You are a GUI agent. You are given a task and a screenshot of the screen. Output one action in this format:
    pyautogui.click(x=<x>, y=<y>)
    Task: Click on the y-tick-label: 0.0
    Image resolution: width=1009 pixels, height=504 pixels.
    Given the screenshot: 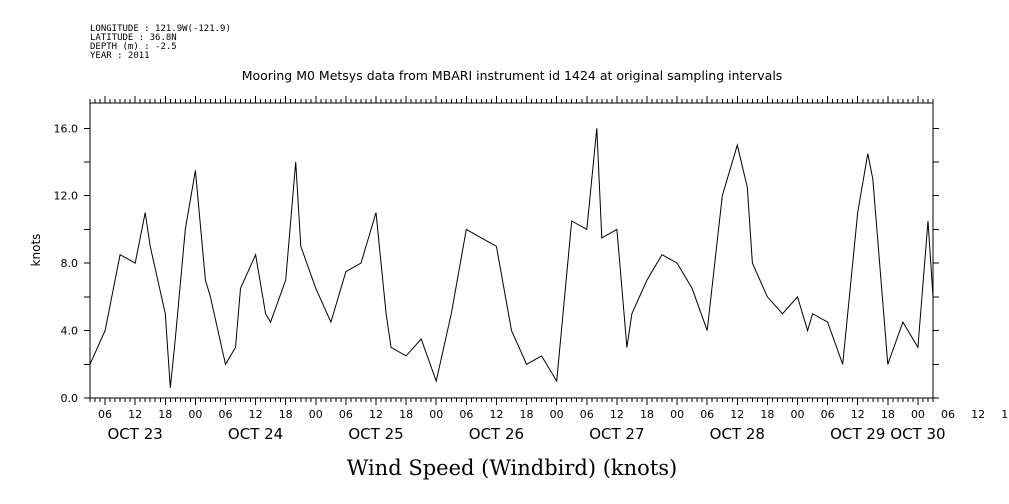 What is the action you would take?
    pyautogui.click(x=70, y=398)
    